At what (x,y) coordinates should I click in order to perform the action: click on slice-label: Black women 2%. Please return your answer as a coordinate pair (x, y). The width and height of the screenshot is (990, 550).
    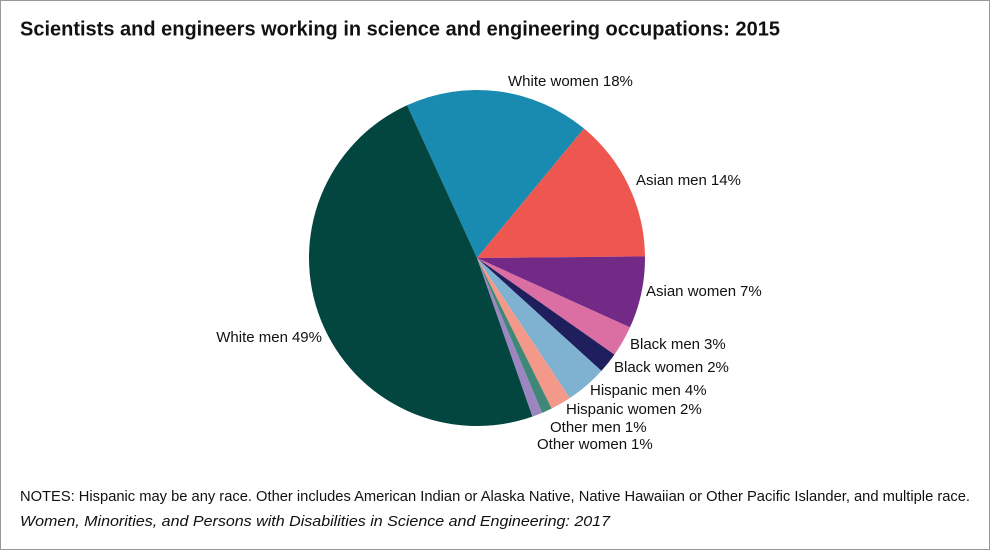
    Looking at the image, I should click on (671, 367).